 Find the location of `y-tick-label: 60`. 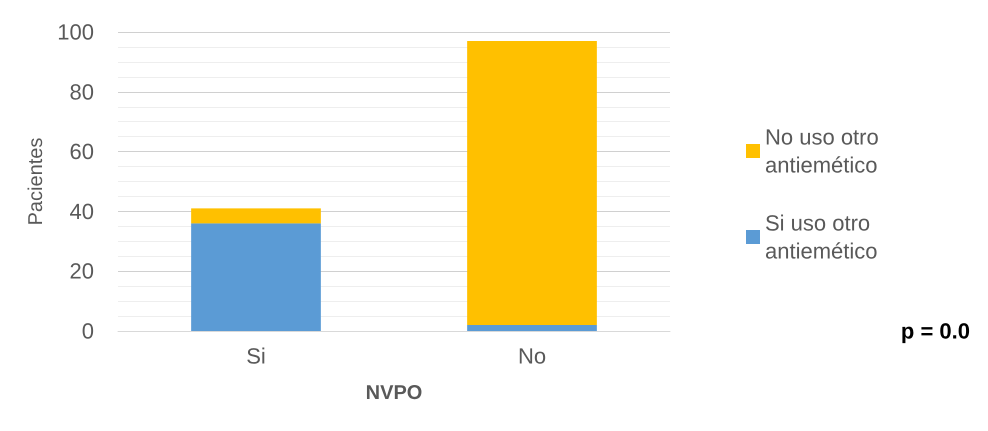

y-tick-label: 60 is located at coordinates (82, 151).